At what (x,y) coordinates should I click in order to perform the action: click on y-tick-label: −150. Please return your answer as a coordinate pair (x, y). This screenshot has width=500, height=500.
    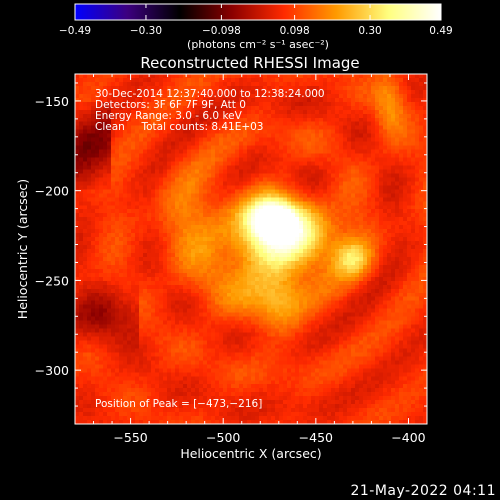
    Looking at the image, I should click on (52, 101).